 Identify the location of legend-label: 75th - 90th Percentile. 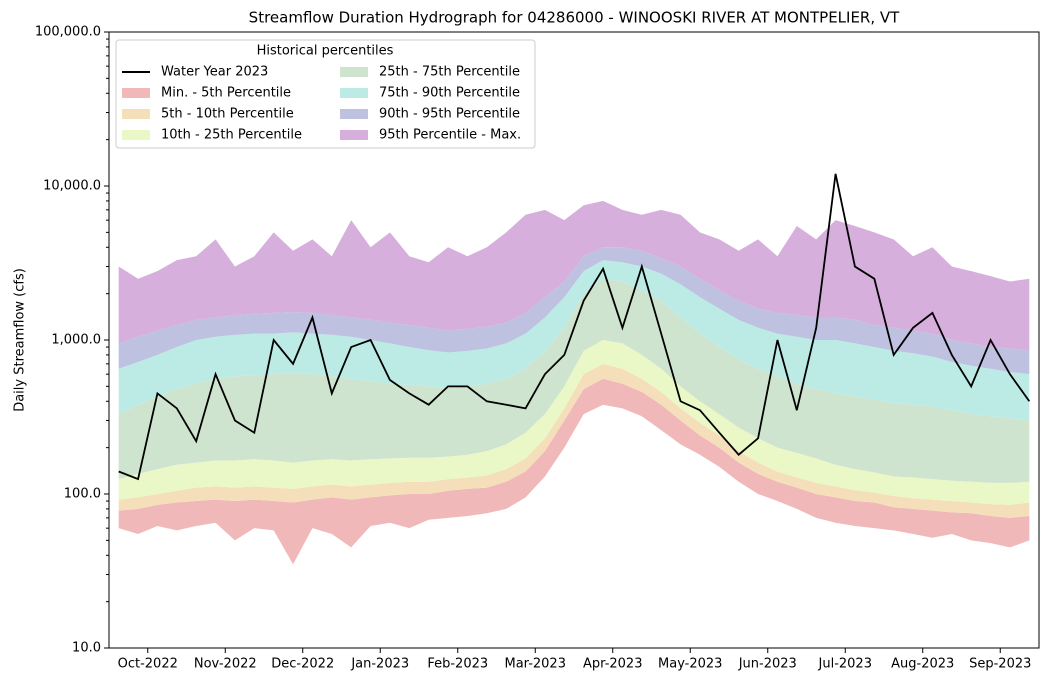
(449, 93).